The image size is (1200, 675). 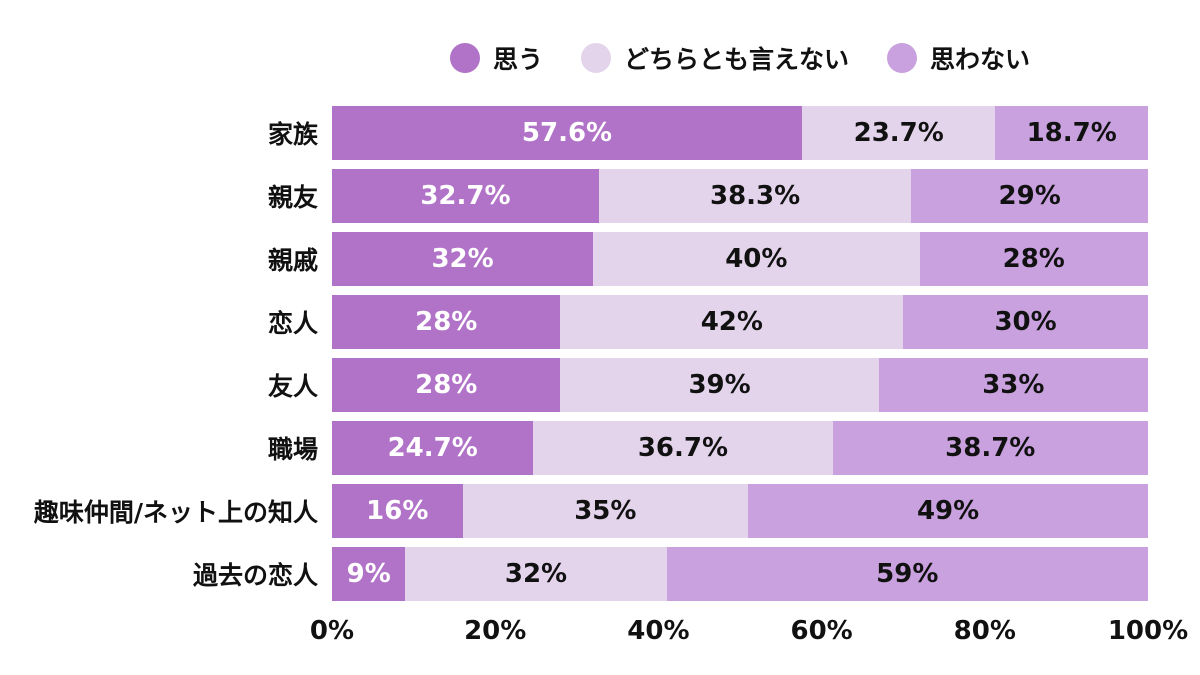 I want to click on segment-value-label: 24.7%, so click(x=432, y=448).